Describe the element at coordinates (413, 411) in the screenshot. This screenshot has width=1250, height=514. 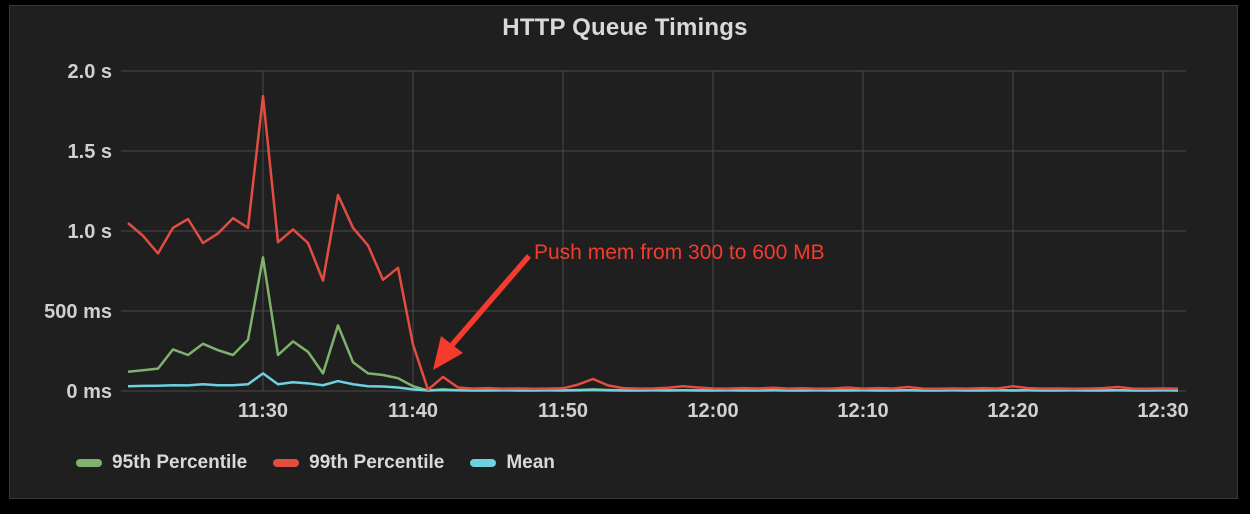
I see `x-tick-label: 11:40` at that location.